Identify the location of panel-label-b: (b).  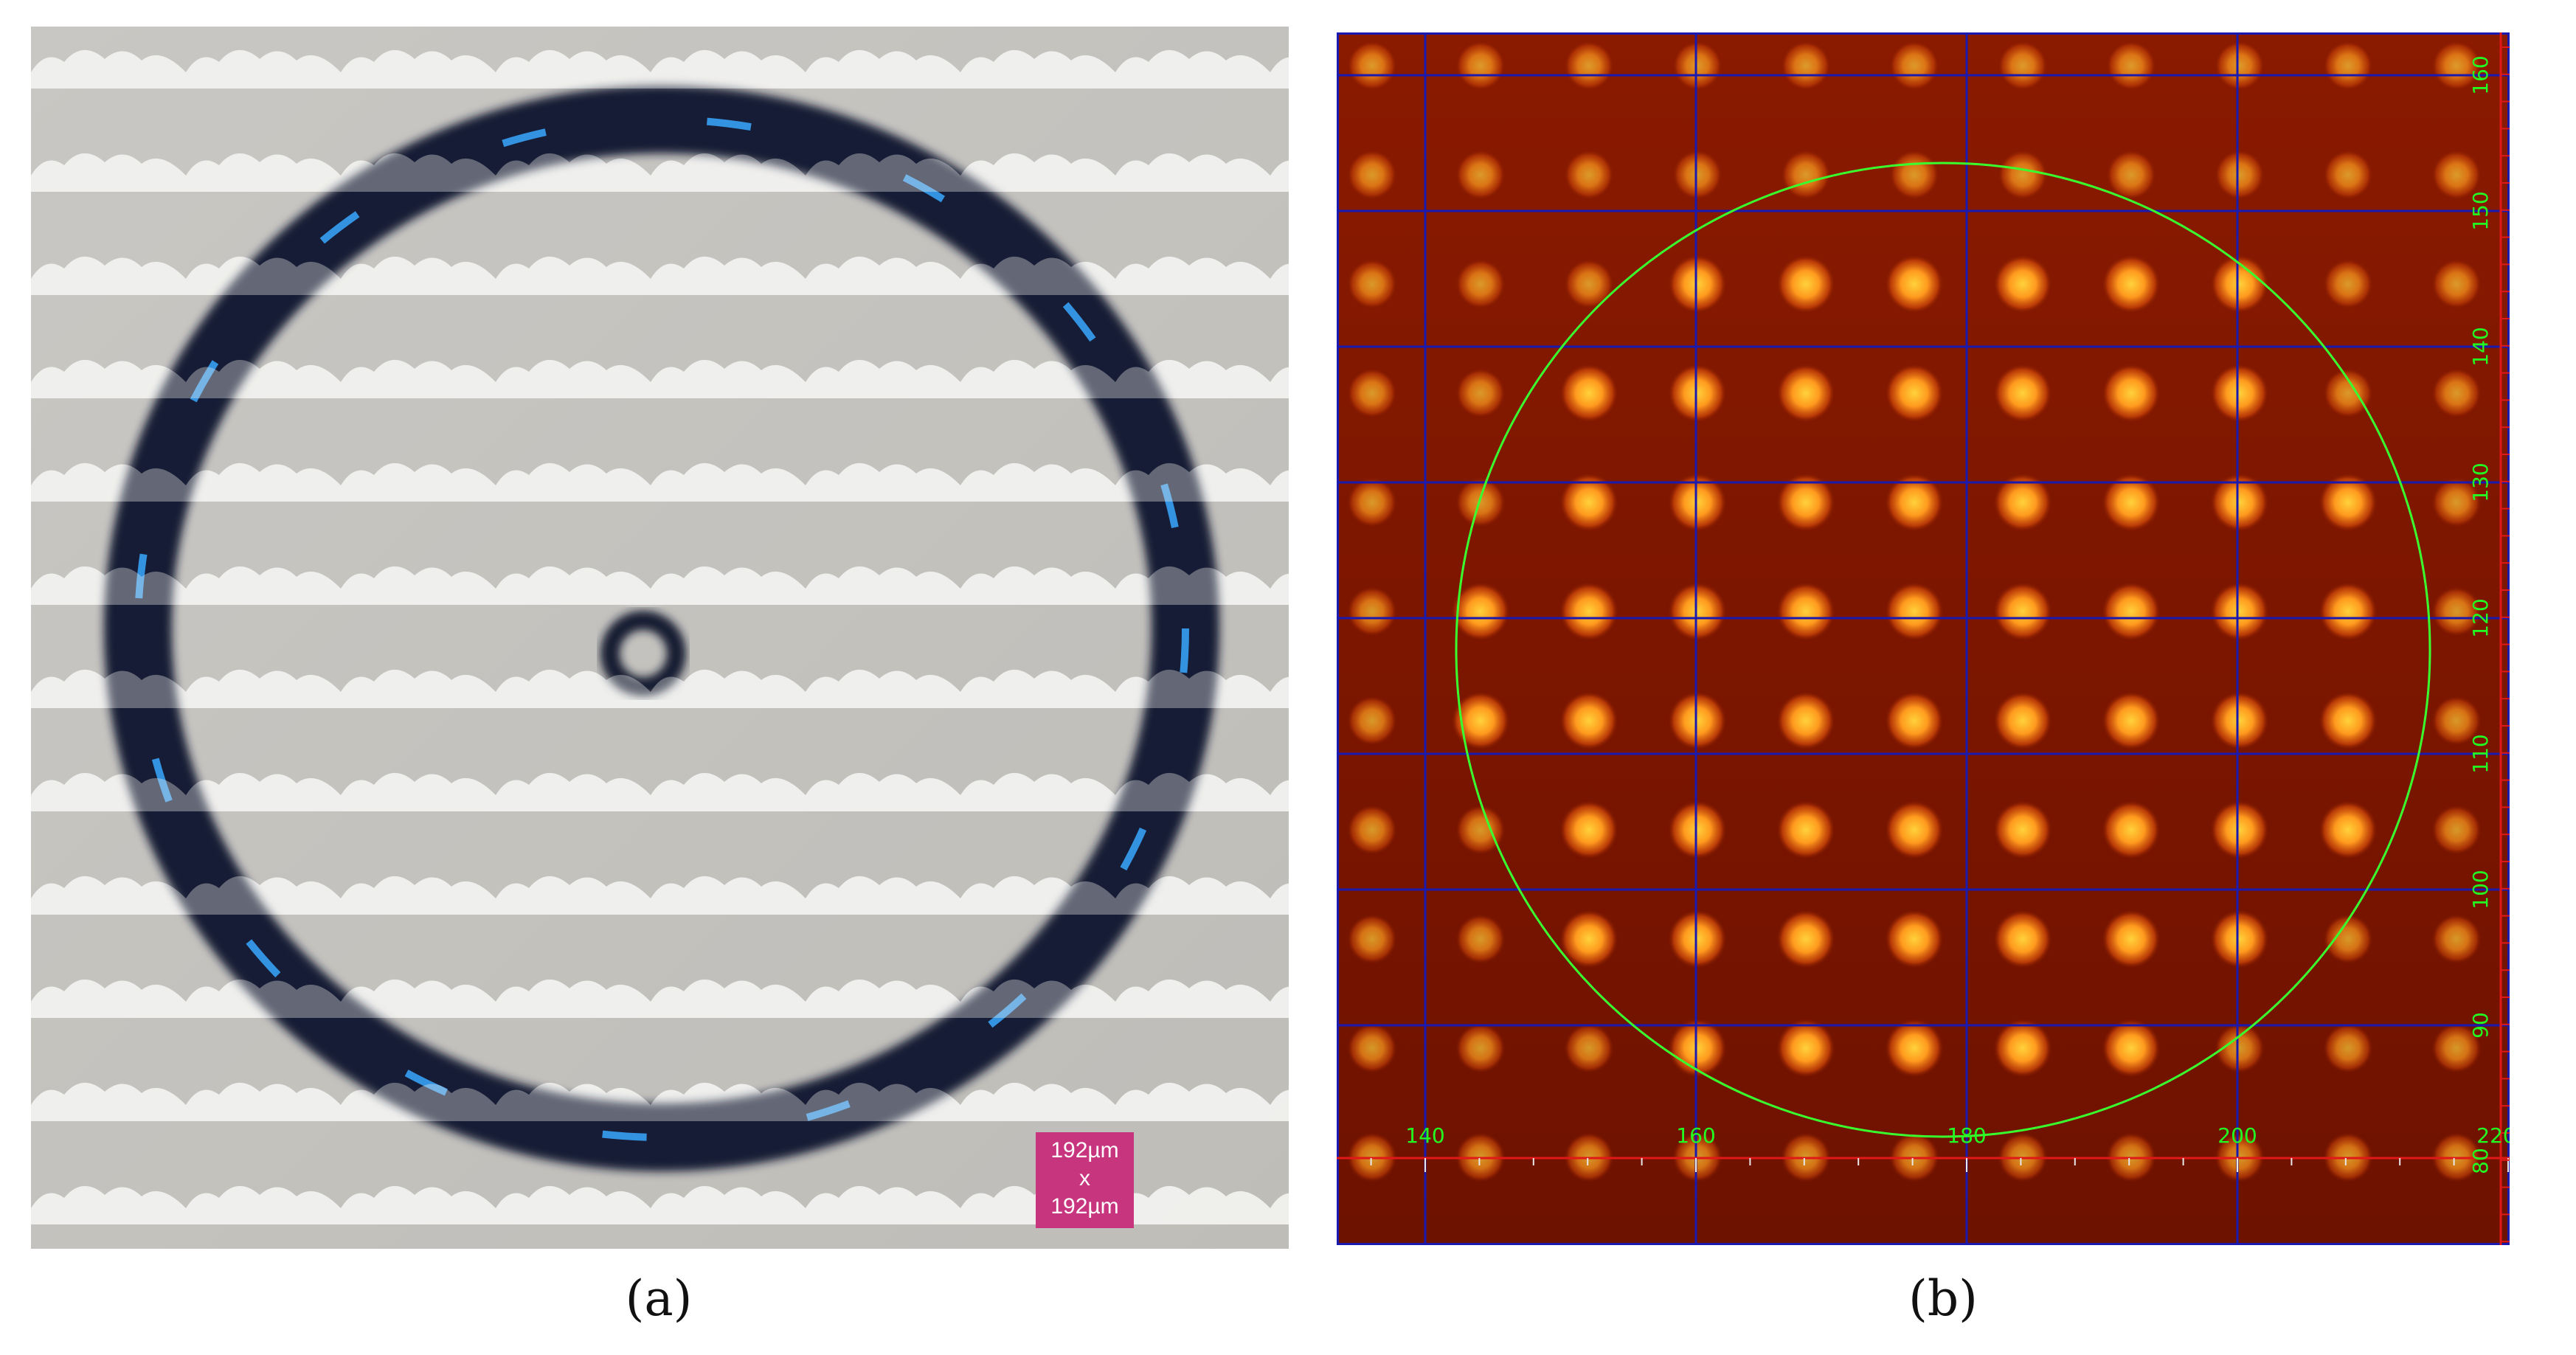
(1943, 1299).